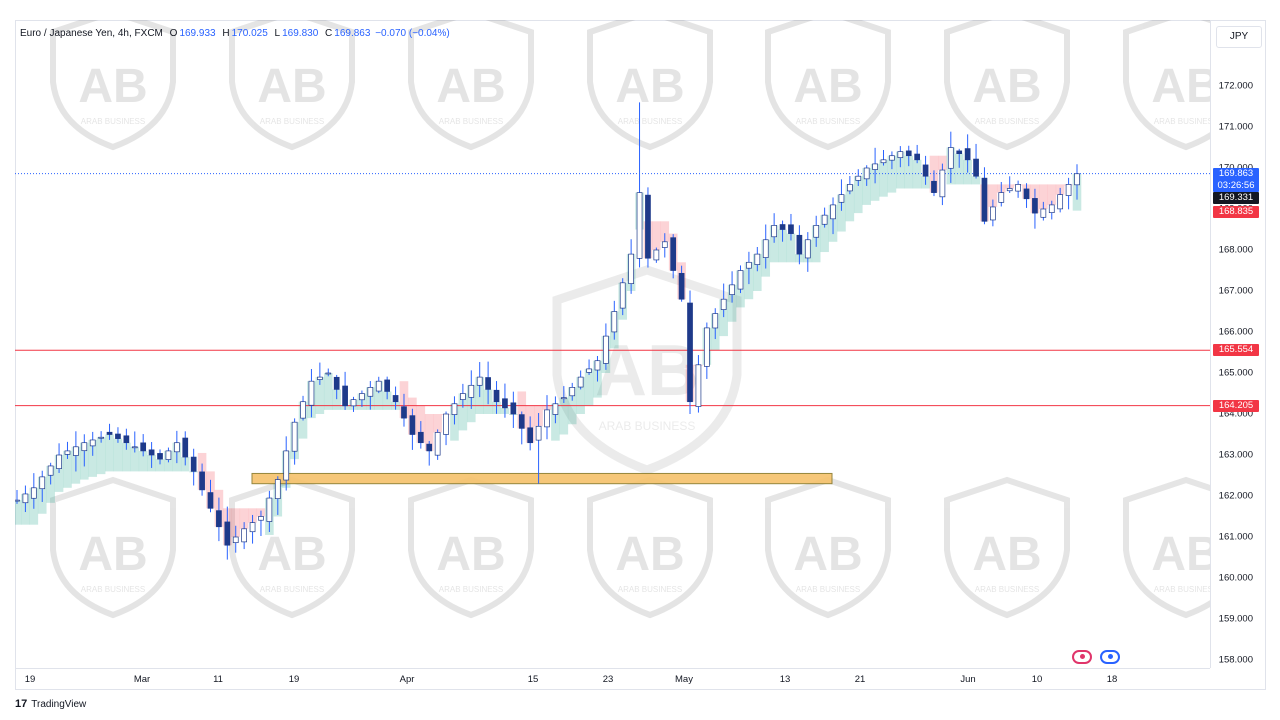 The image size is (1280, 720). What do you see at coordinates (1235, 660) in the screenshot?
I see `price-tick-label: 158.000` at bounding box center [1235, 660].